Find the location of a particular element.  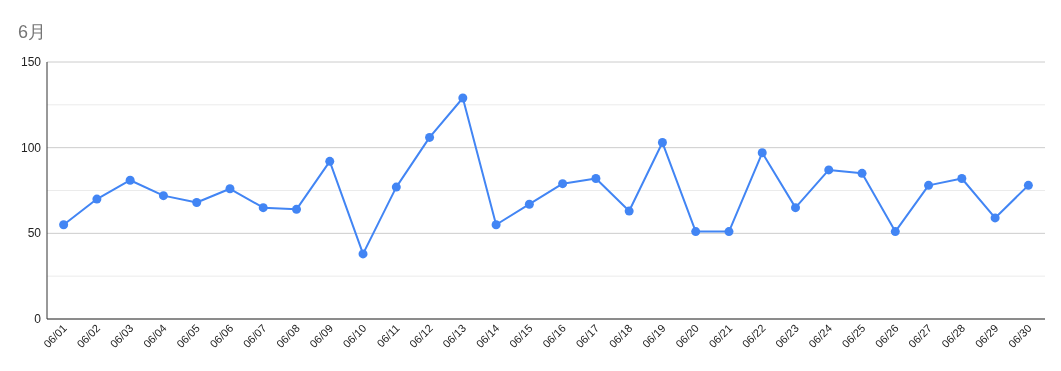

title: 6月 is located at coordinates (32, 32).